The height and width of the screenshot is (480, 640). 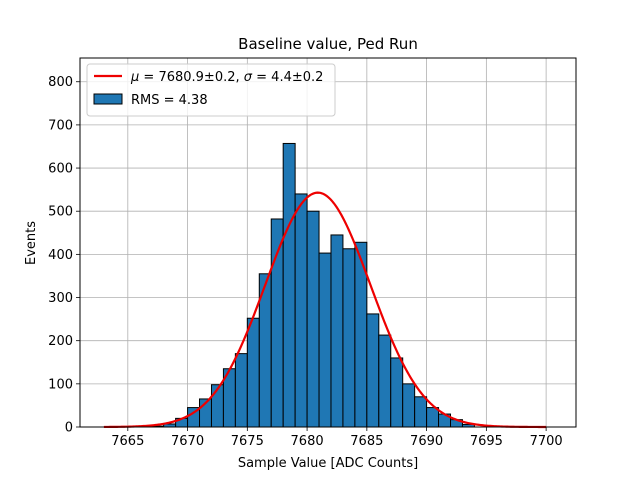 What do you see at coordinates (247, 441) in the screenshot?
I see `x-tick-label: 7675` at bounding box center [247, 441].